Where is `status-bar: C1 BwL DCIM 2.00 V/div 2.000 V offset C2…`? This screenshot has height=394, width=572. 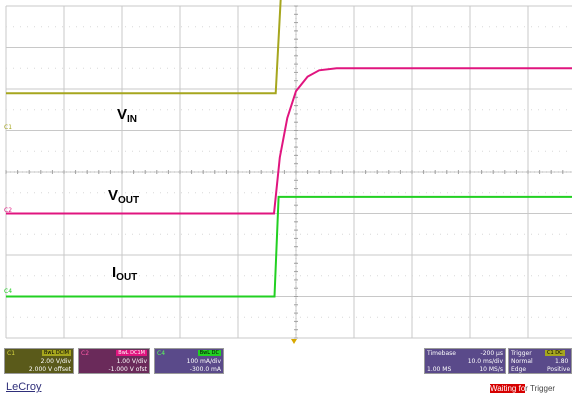
status-bar: C1 BwL DCIM 2.00 V/div 2.000 V offset C2… is located at coordinates (286, 369).